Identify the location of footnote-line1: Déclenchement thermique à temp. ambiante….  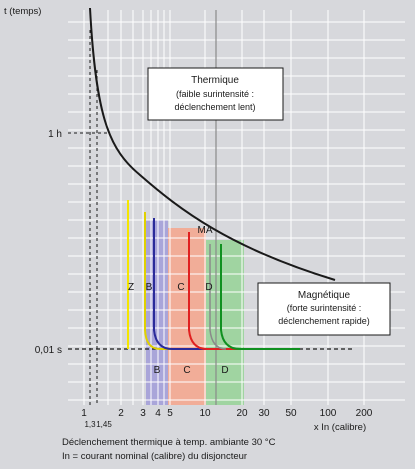
(169, 442).